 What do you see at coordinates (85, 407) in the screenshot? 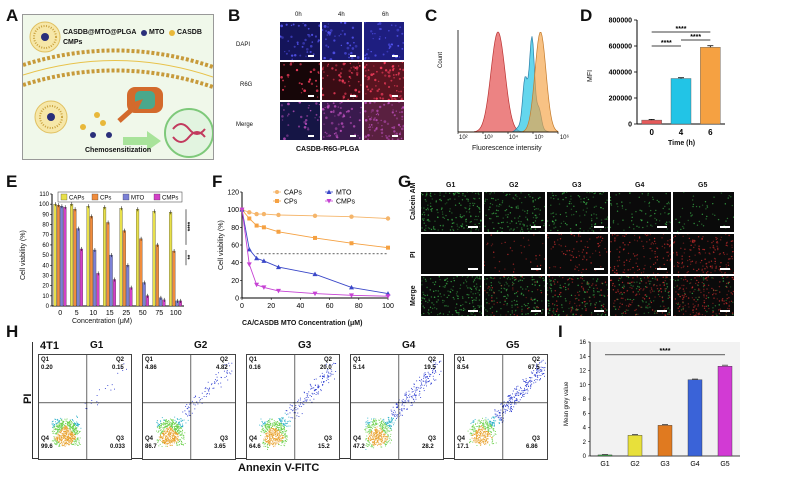
I see `dot-plot-svg` at bounding box center [85, 407].